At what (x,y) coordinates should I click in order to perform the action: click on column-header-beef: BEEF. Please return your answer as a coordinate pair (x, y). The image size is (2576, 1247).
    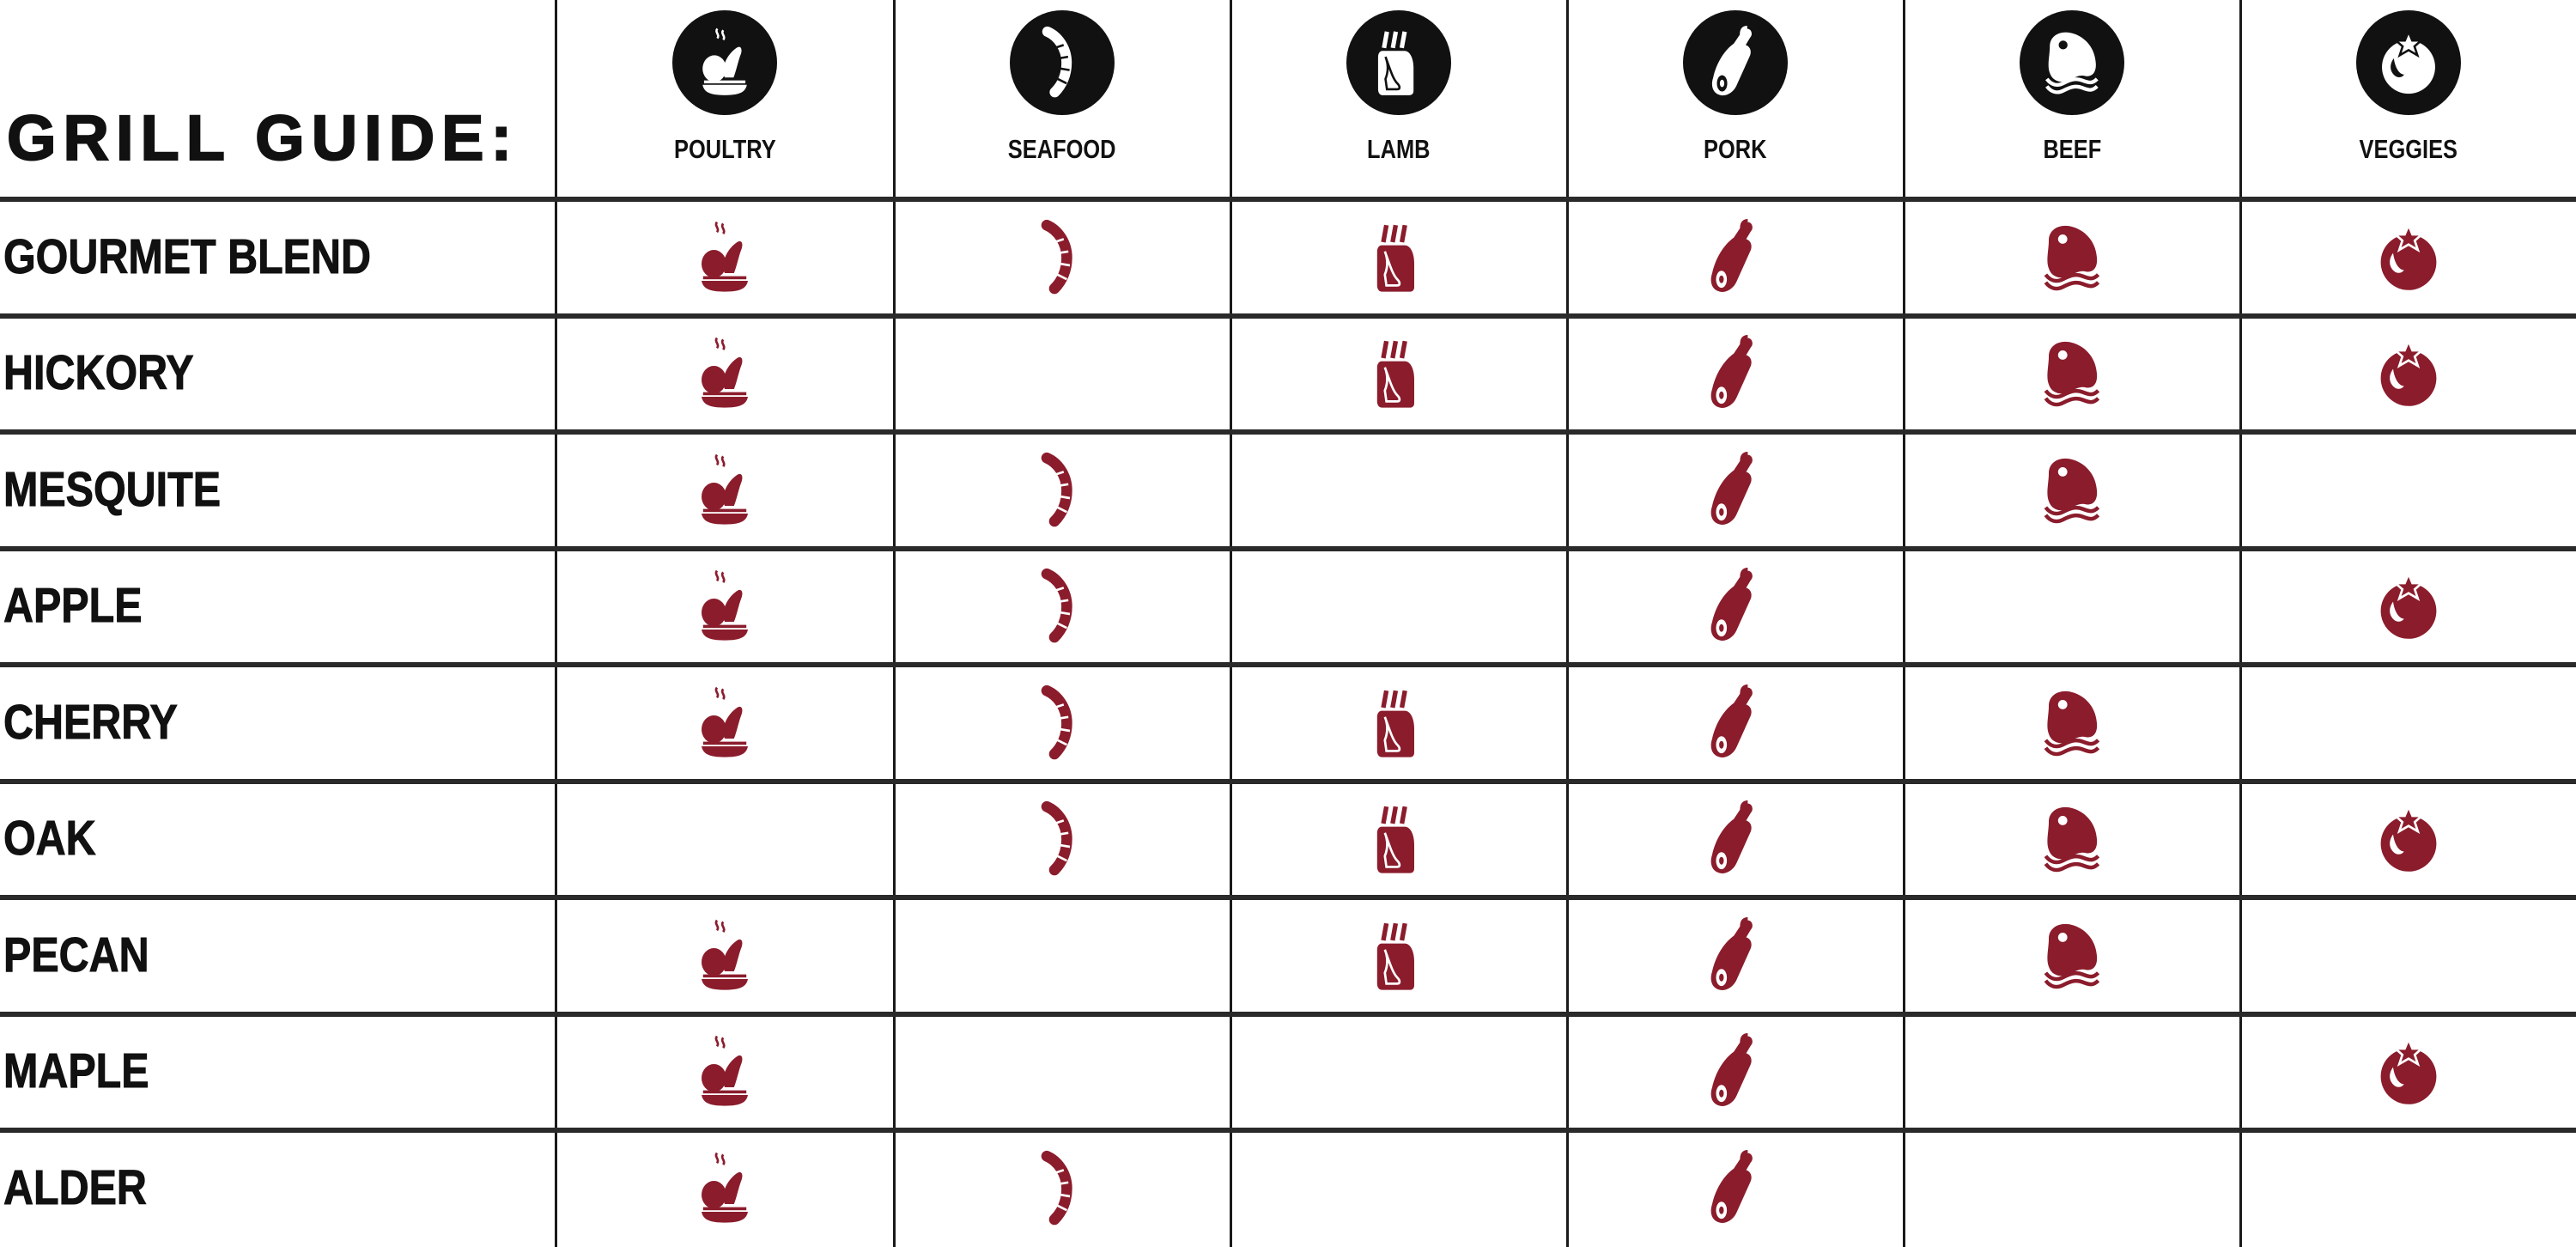
    Looking at the image, I should click on (2072, 99).